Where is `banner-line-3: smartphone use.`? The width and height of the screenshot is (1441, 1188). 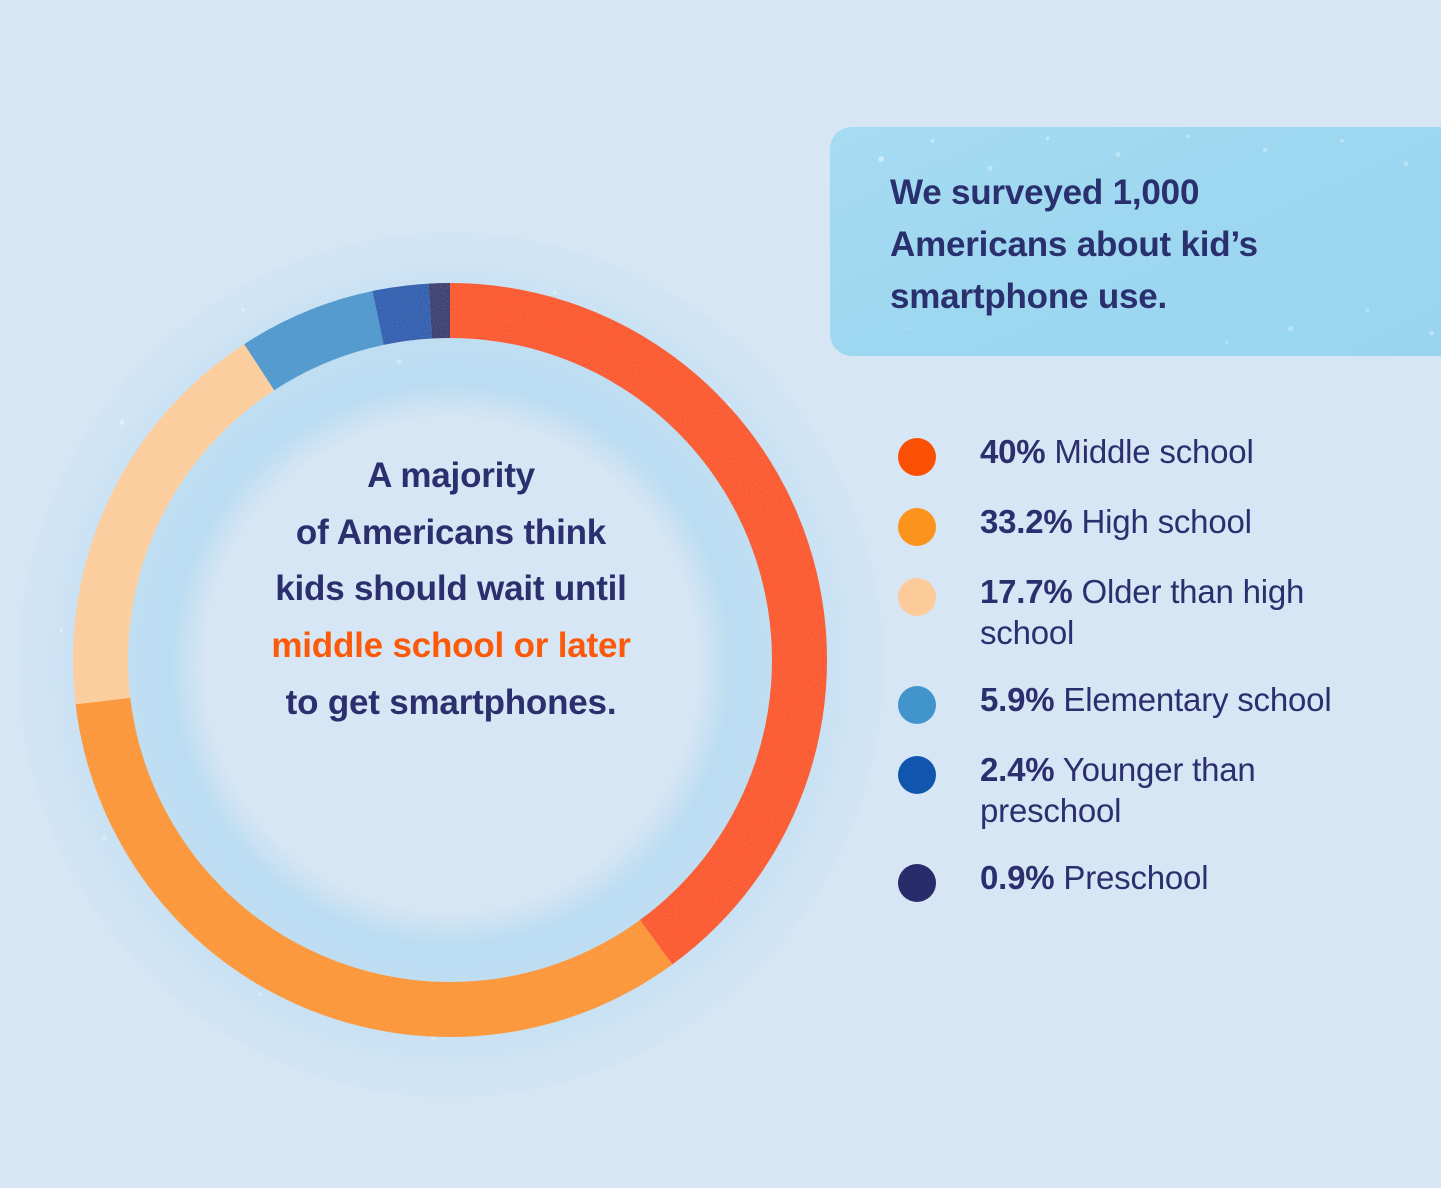
banner-line-3: smartphone use. is located at coordinates (1029, 296).